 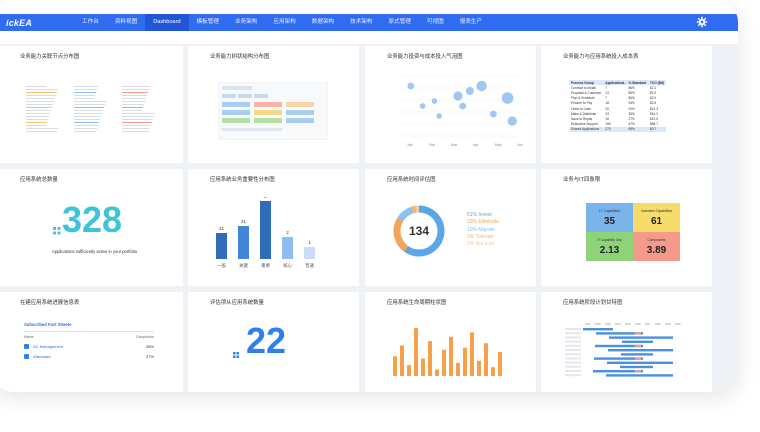 I want to click on table-cell: Proposal & Customer, so click(x=586, y=92).